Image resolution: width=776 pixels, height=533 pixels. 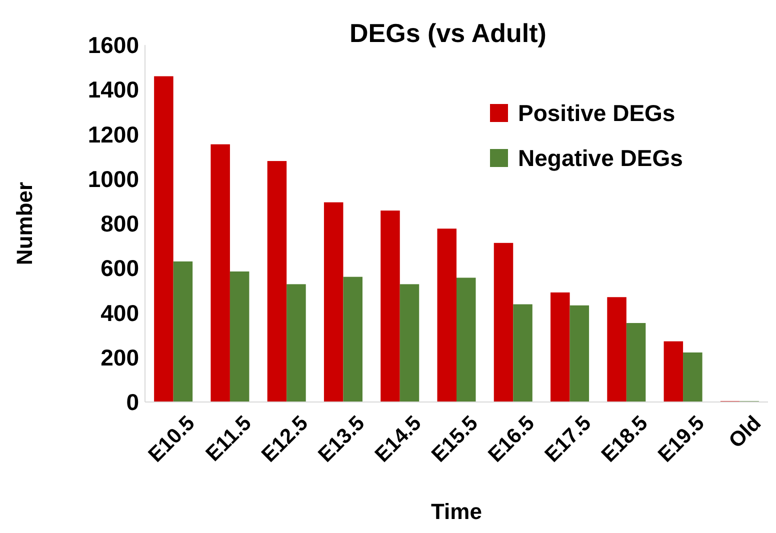 What do you see at coordinates (456, 511) in the screenshot?
I see `x-axis-title: Time` at bounding box center [456, 511].